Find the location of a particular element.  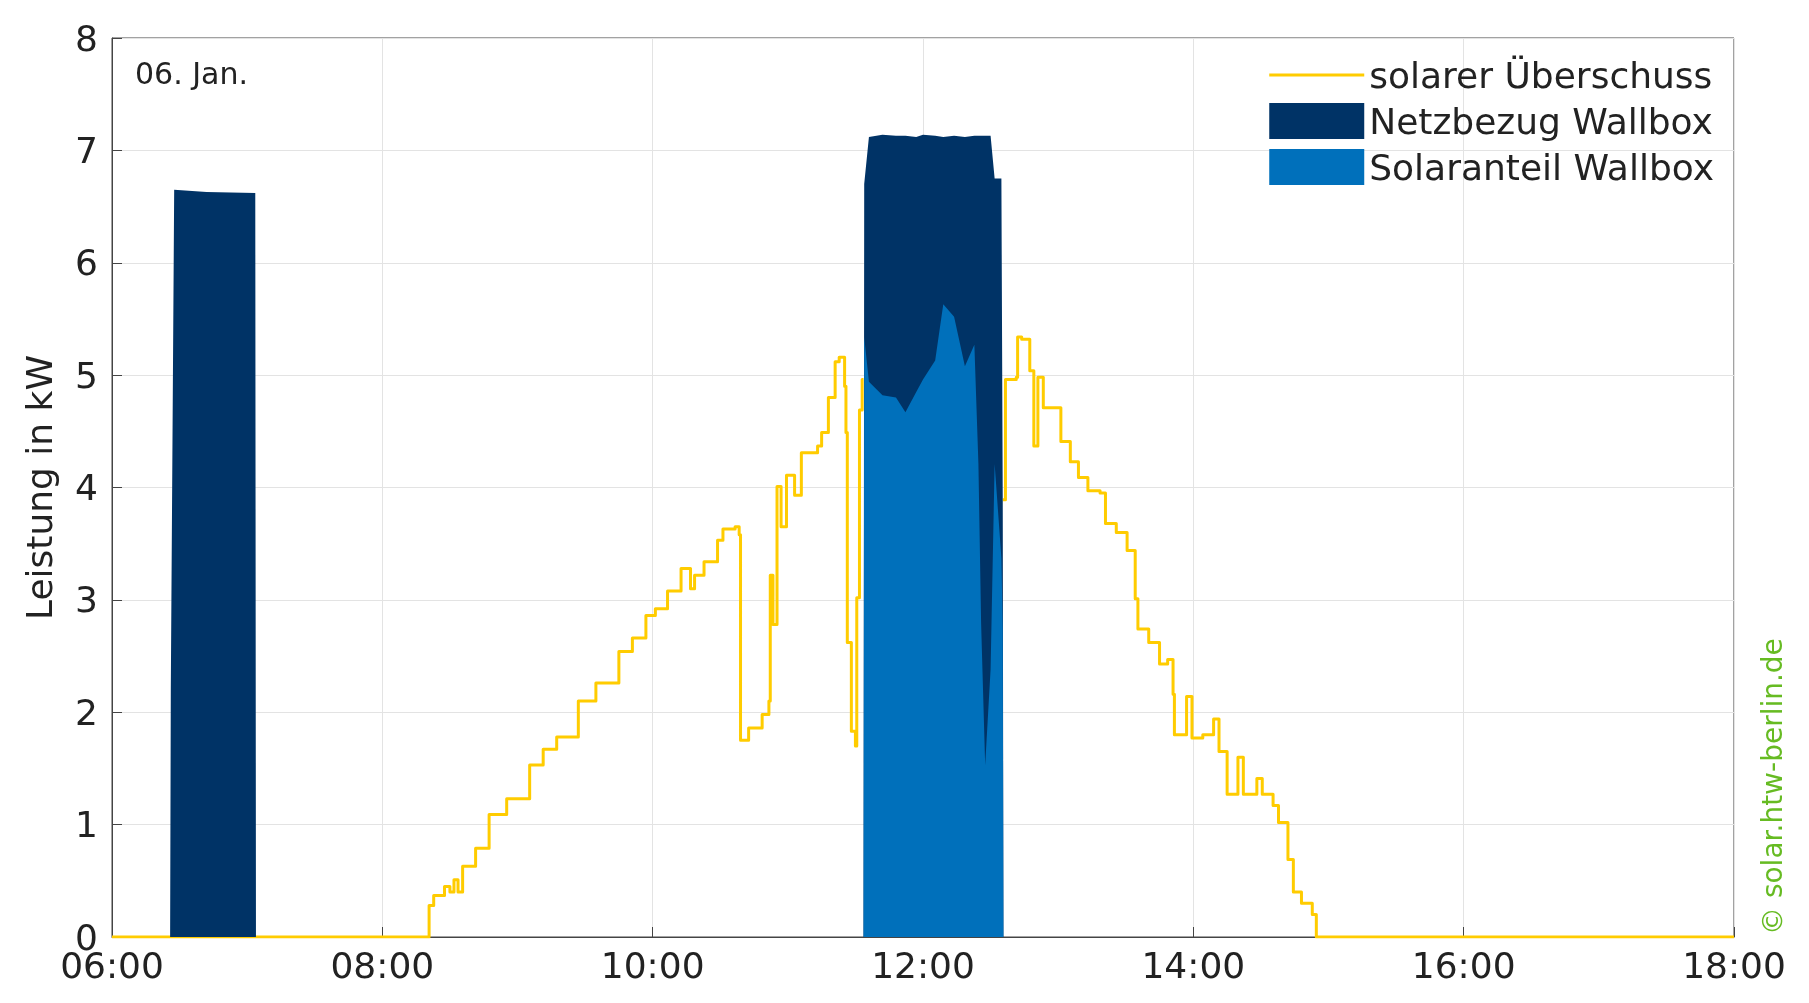

legend-label: Netzbezug Wallbox is located at coordinates (1541, 121).